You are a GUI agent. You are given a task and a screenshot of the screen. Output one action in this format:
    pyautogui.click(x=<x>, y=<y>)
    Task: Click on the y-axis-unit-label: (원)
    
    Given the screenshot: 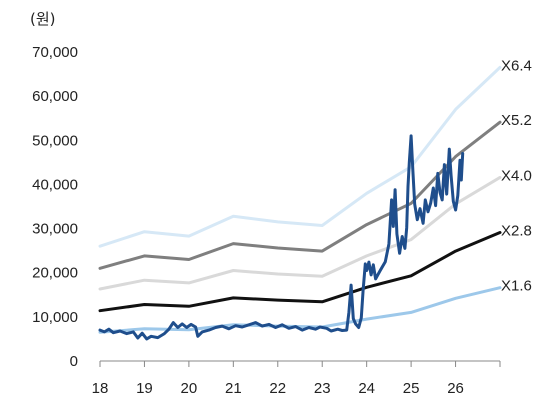 What is the action you would take?
    pyautogui.click(x=43, y=19)
    